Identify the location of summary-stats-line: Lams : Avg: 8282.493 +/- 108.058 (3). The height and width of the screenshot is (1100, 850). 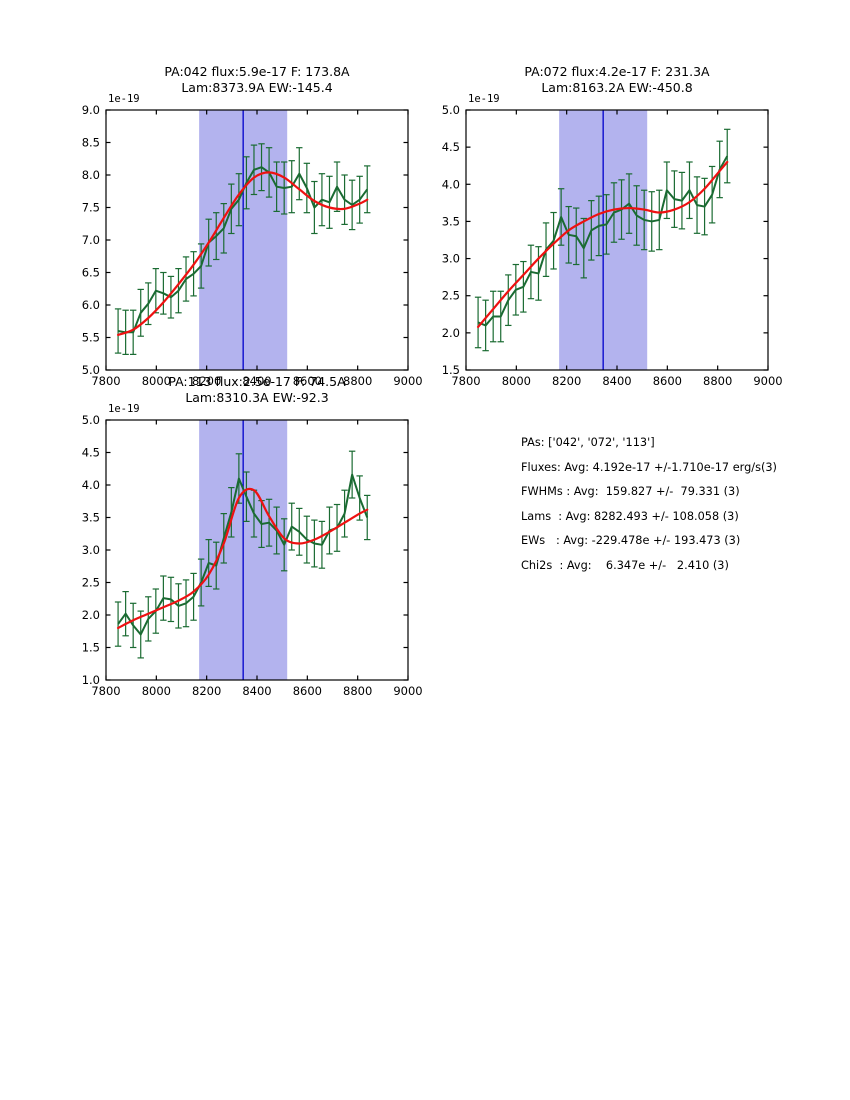
(630, 516).